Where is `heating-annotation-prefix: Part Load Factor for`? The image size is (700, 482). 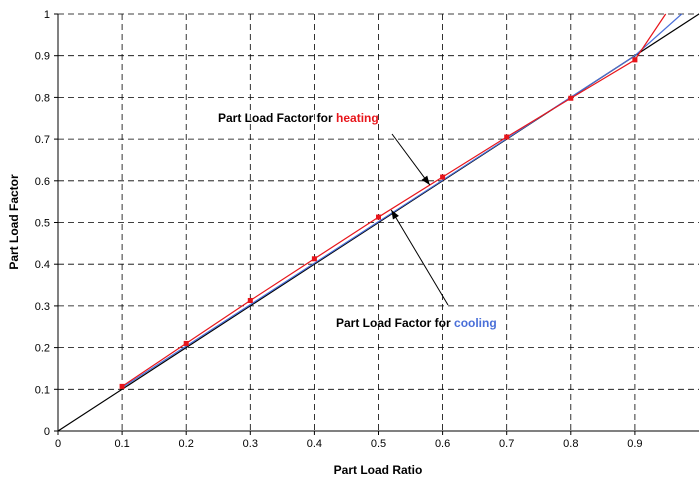 heating-annotation-prefix: Part Load Factor for is located at coordinates (277, 118).